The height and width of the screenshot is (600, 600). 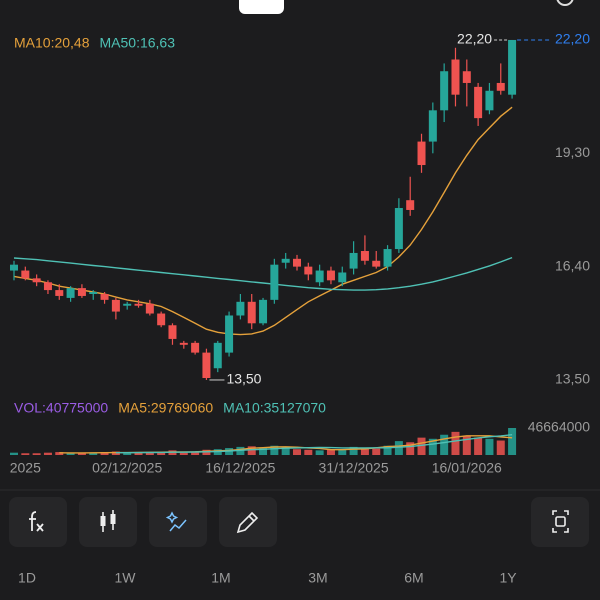 I want to click on period-tab: 6M, so click(x=413, y=578).